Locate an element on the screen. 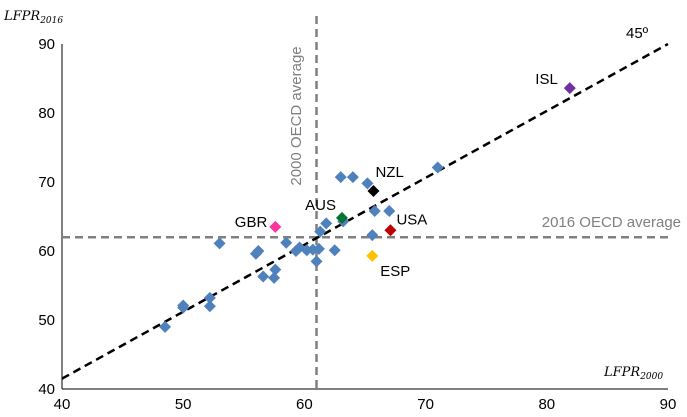 The image size is (687, 417). point-aus is located at coordinates (341, 217).